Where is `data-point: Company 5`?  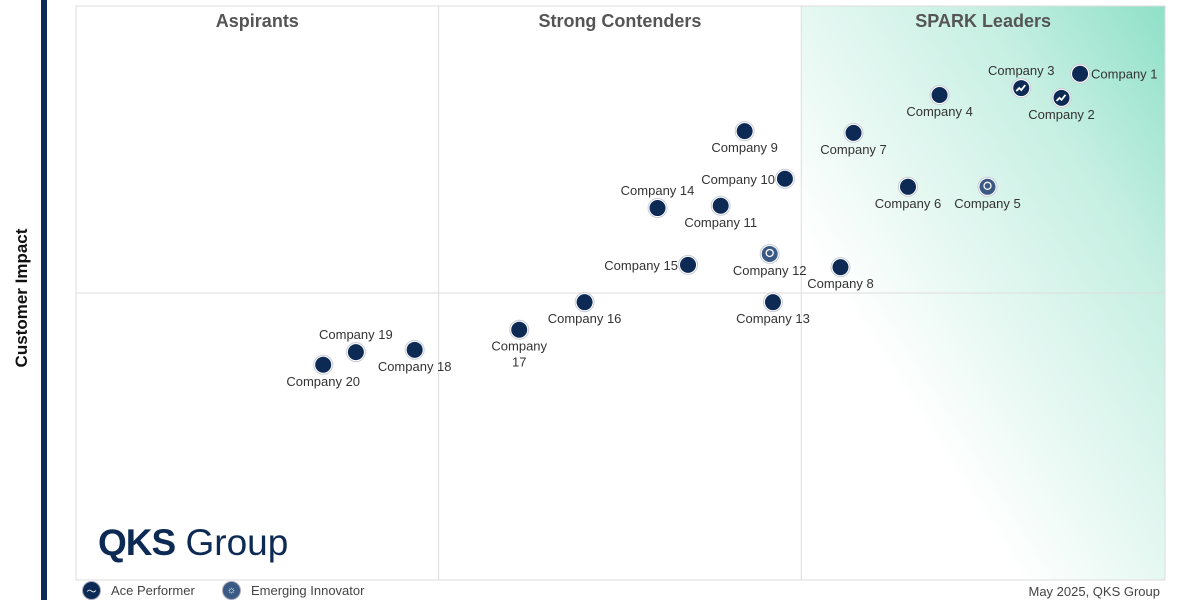
data-point: Company 5 is located at coordinates (987, 193).